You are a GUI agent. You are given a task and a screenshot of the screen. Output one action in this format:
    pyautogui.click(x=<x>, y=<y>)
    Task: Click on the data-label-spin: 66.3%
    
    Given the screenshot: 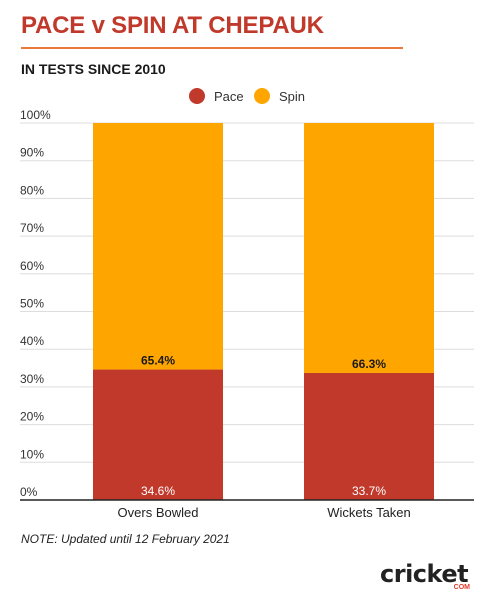 What is the action you would take?
    pyautogui.click(x=369, y=364)
    